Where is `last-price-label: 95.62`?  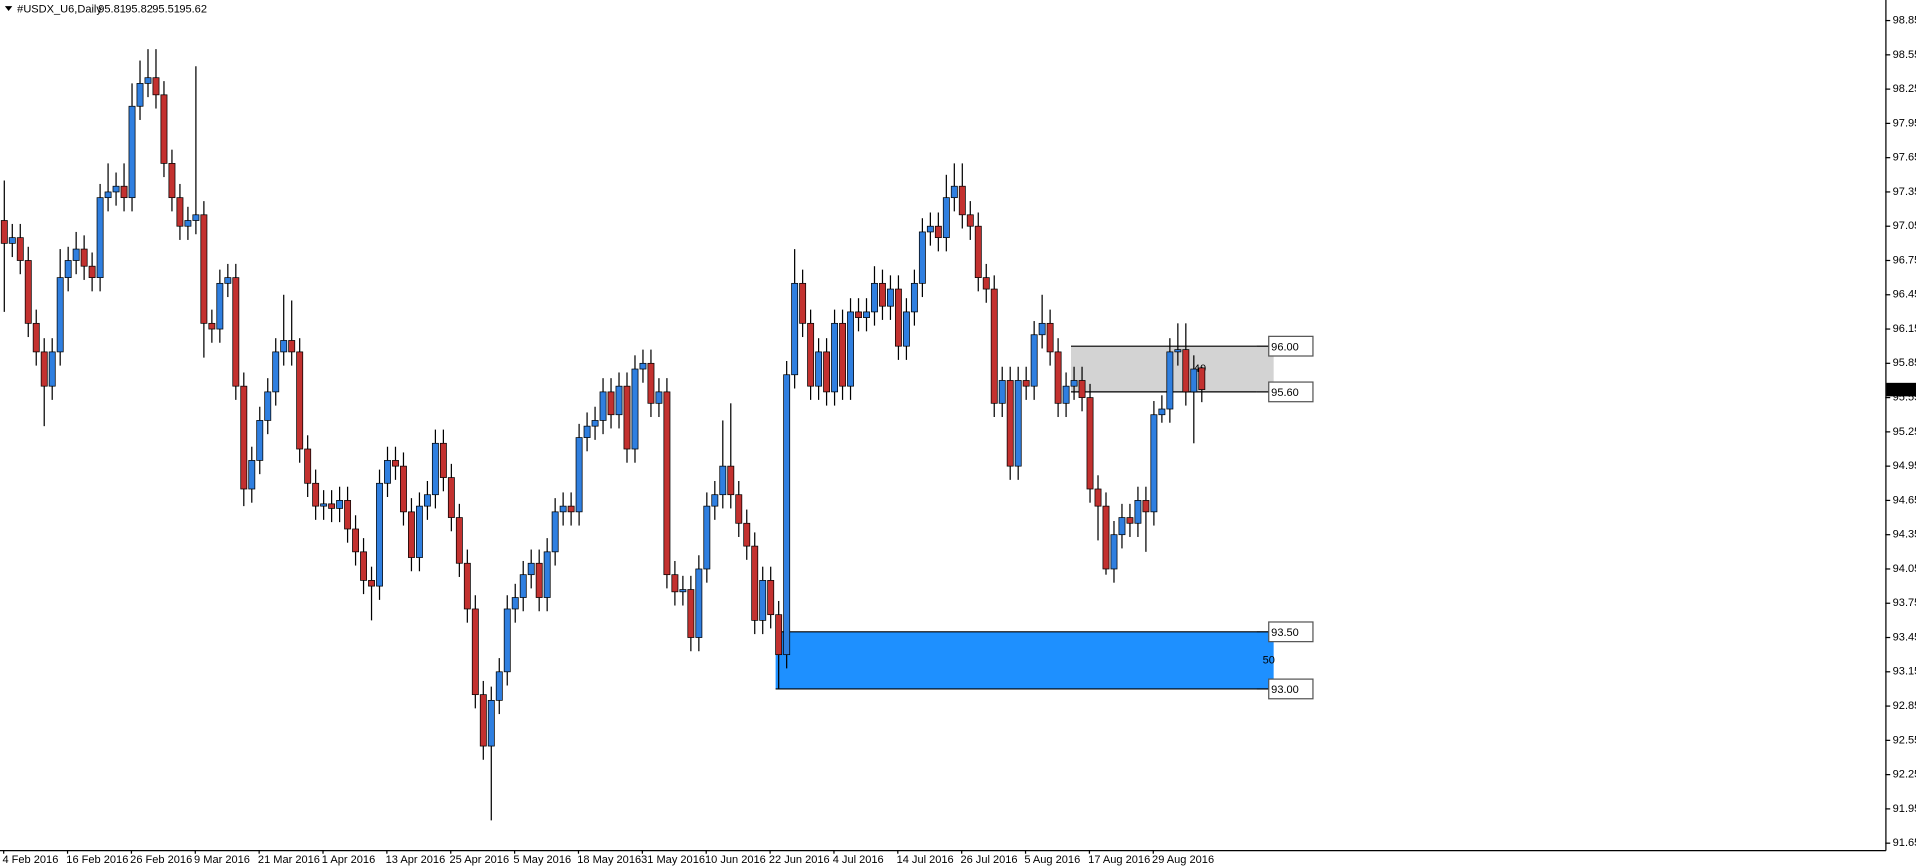 last-price-label: 95.62 is located at coordinates (1902, 390).